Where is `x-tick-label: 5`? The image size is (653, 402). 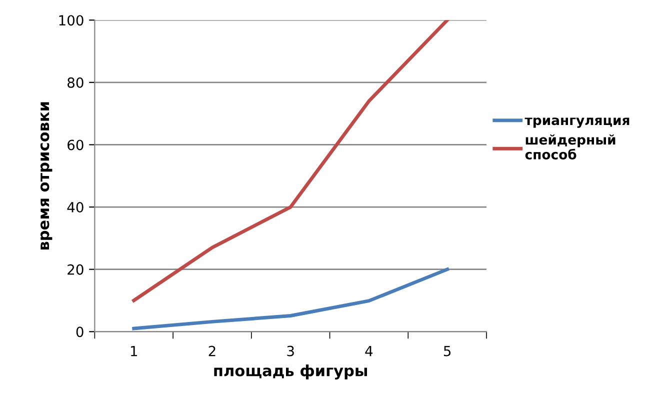
x-tick-label: 5 is located at coordinates (447, 351).